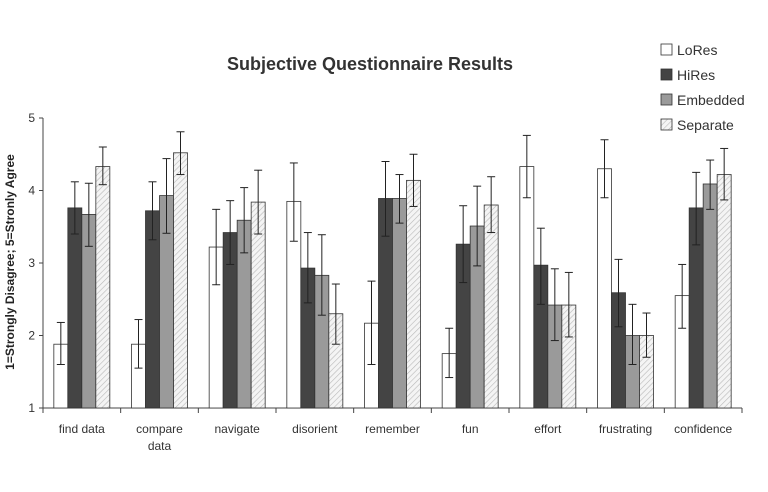 Image resolution: width=768 pixels, height=492 pixels. I want to click on legend-label-hires: HiRes, so click(696, 75).